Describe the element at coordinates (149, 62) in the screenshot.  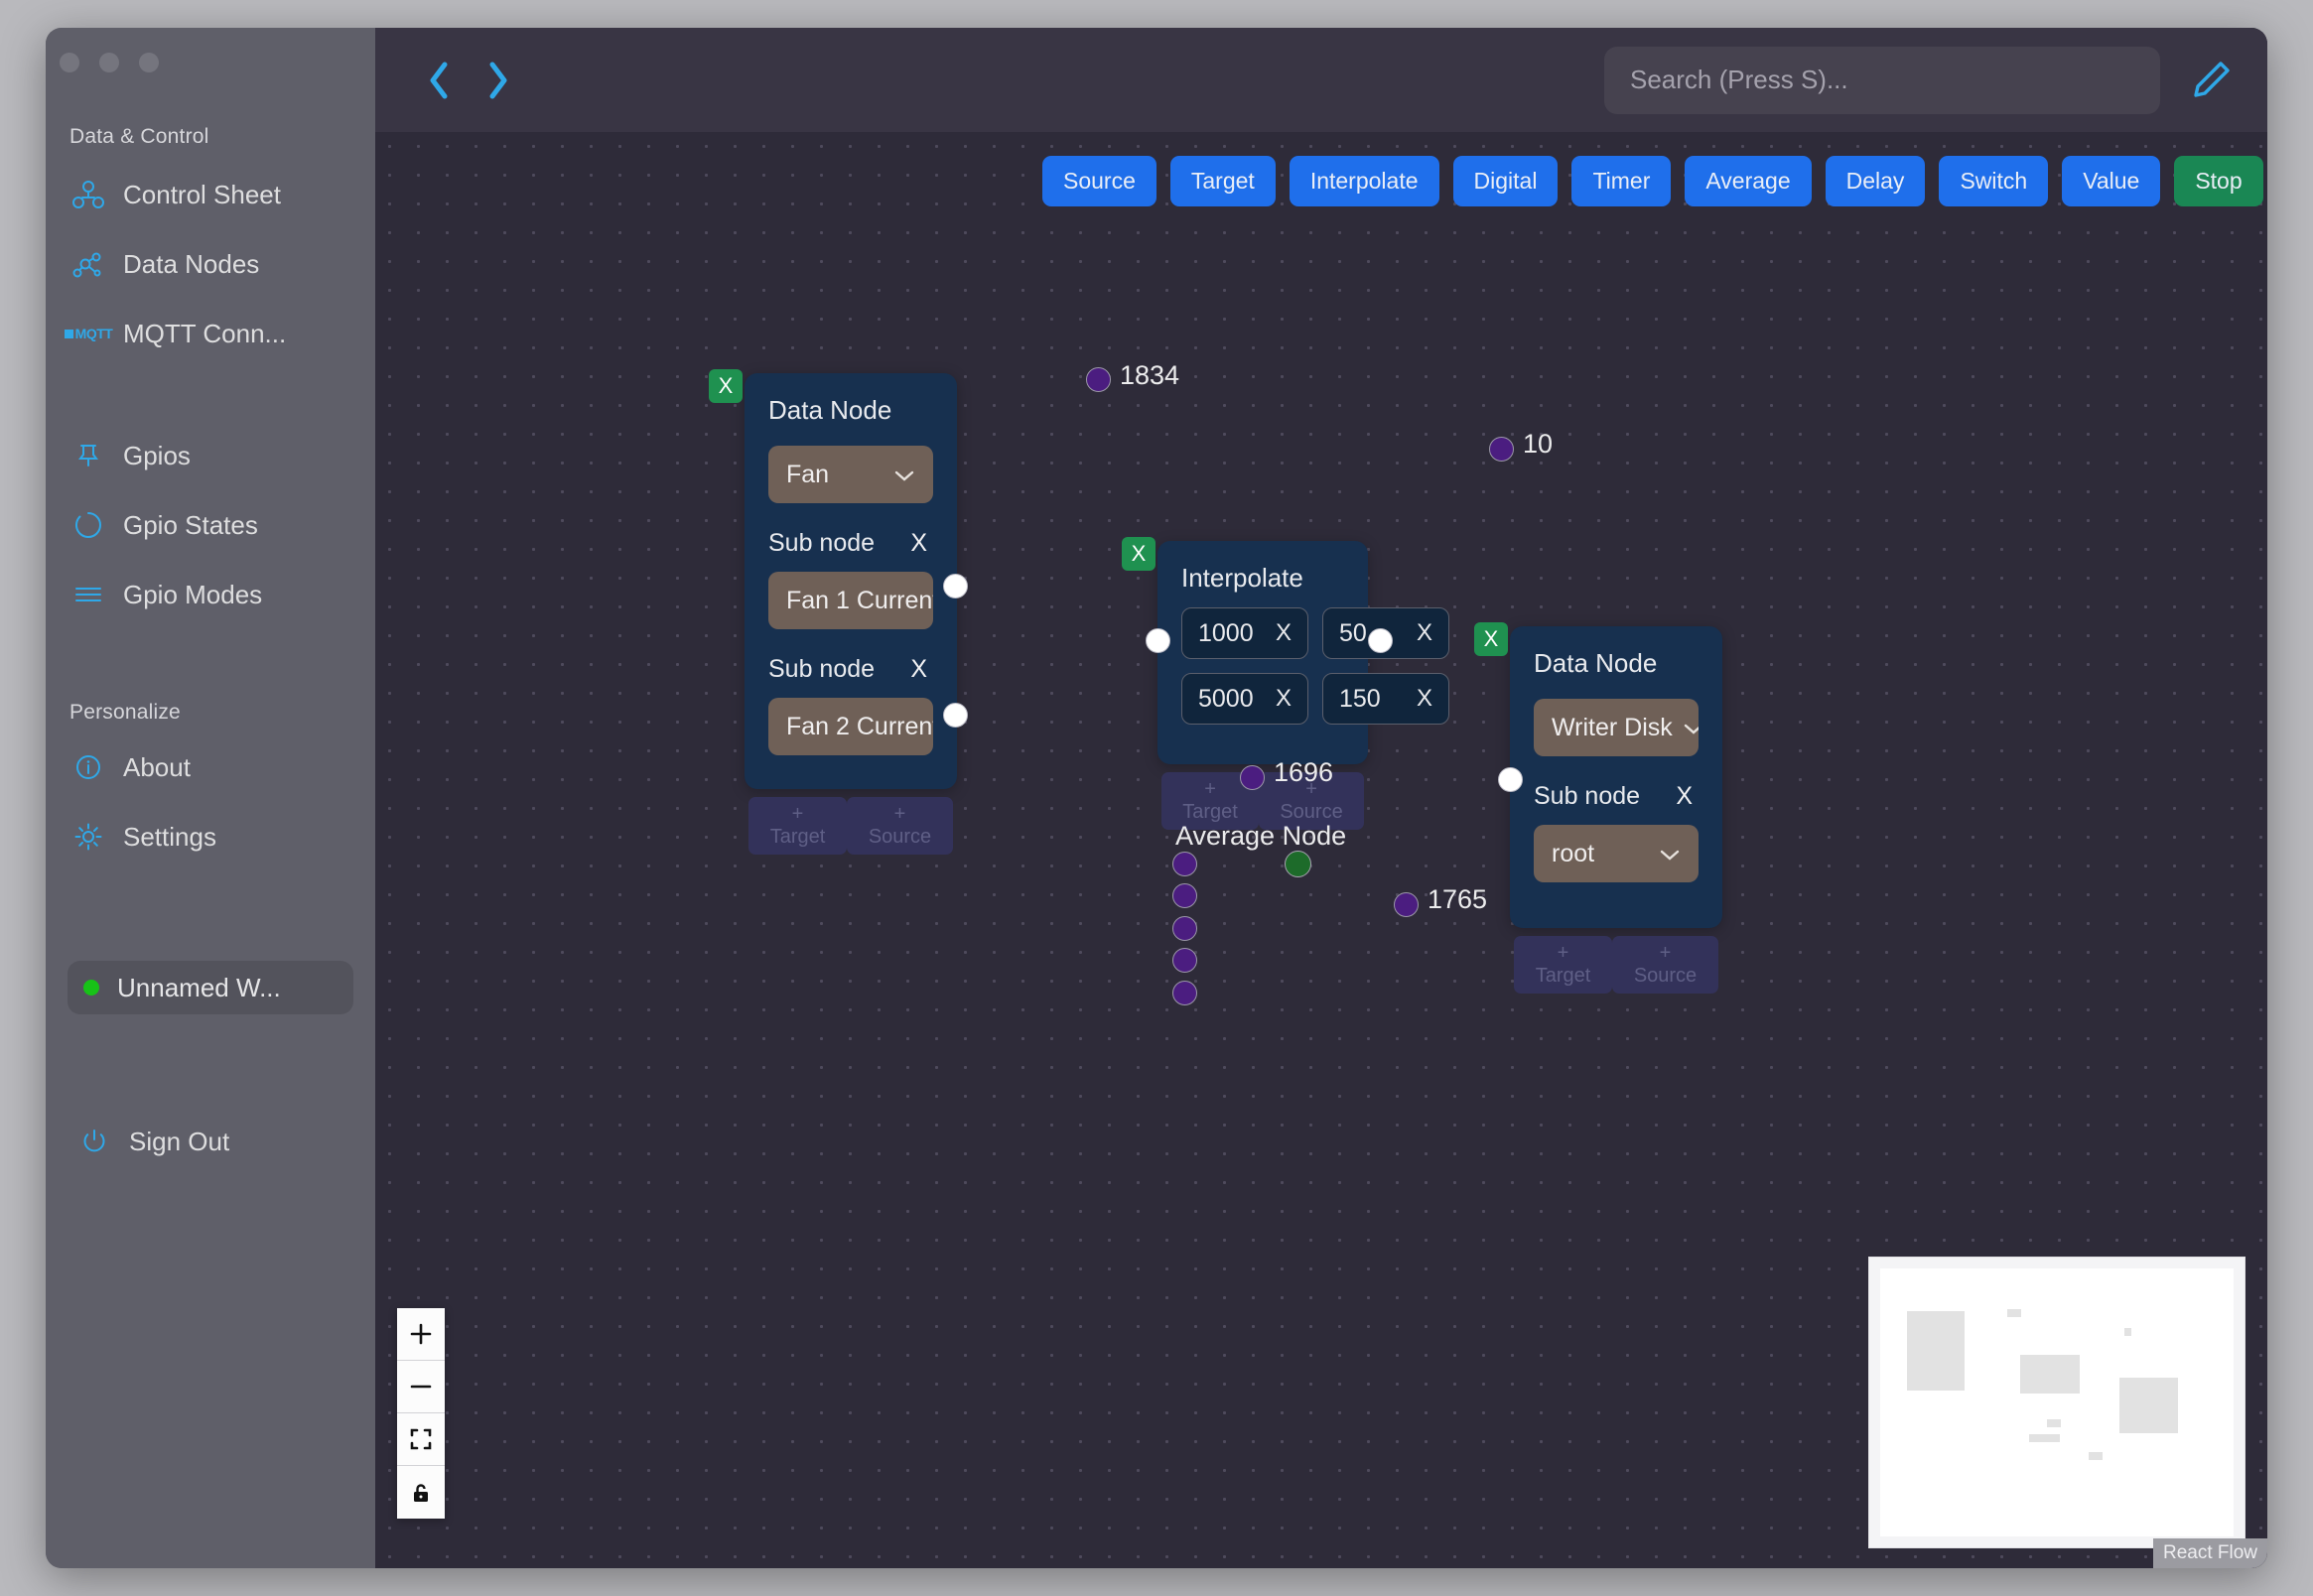
I see `maximize-button` at that location.